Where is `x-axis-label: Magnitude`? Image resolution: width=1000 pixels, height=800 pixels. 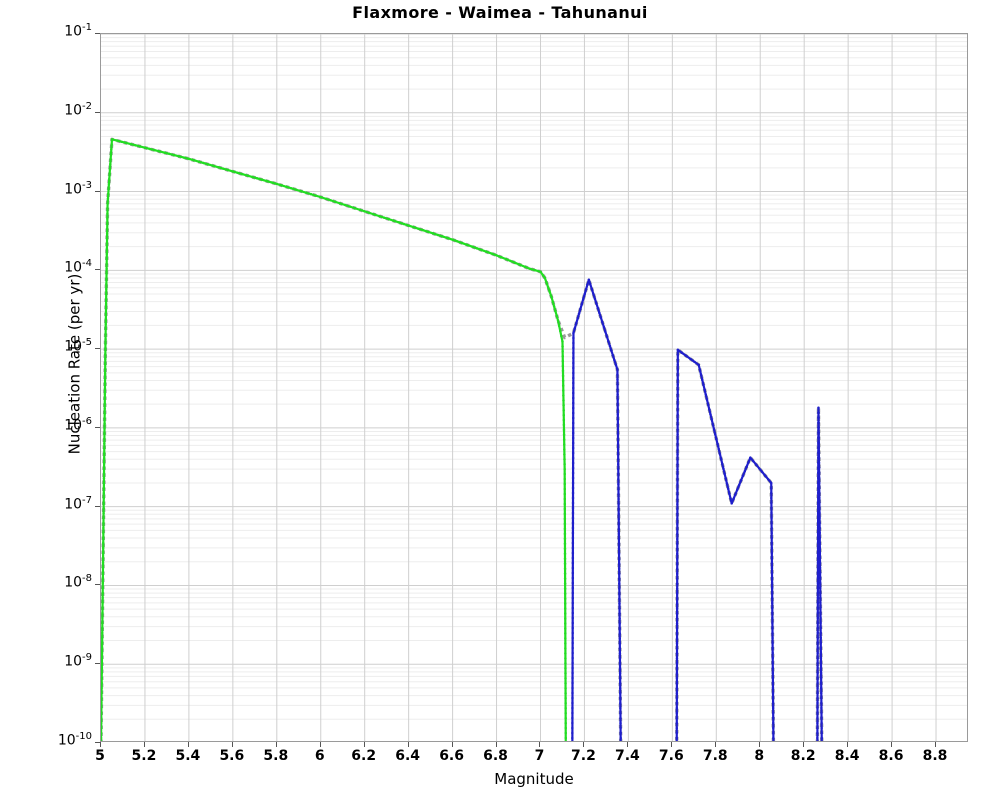
x-axis-label: Magnitude is located at coordinates (534, 779).